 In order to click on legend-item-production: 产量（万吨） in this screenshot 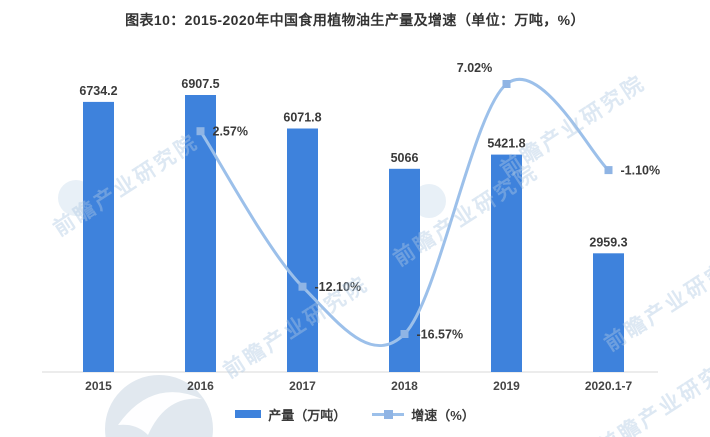, I will do `click(290, 414)`.